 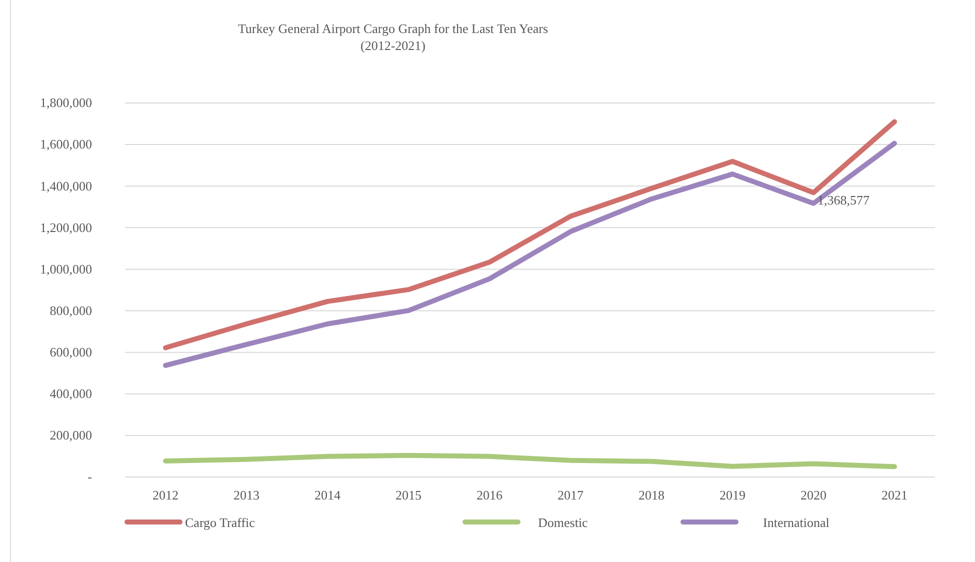 What do you see at coordinates (165, 494) in the screenshot?
I see `x-tick-label: 2012` at bounding box center [165, 494].